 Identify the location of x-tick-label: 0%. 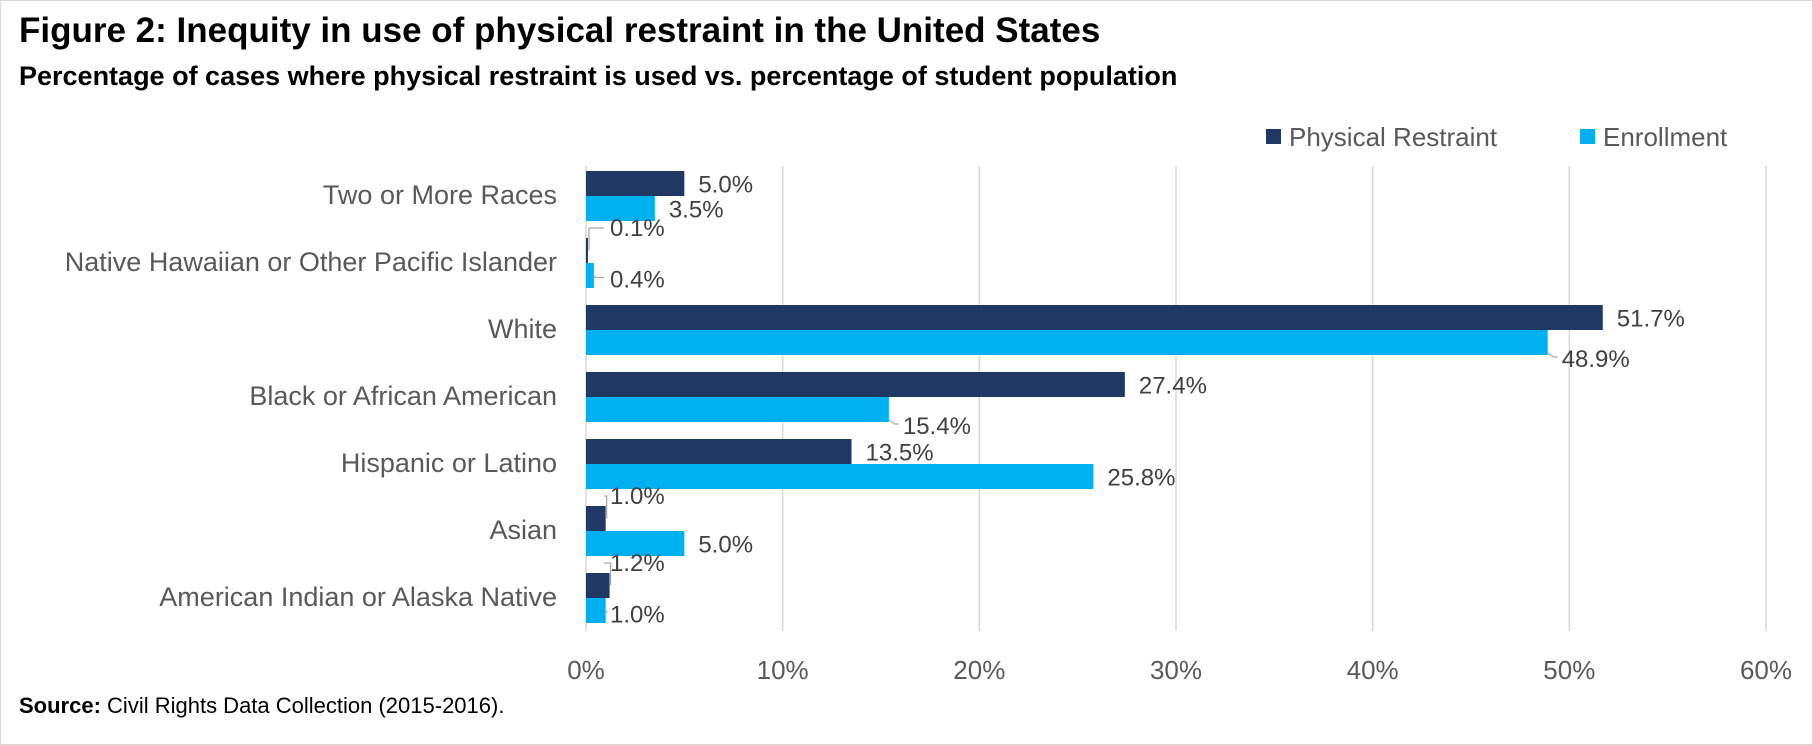
(586, 670).